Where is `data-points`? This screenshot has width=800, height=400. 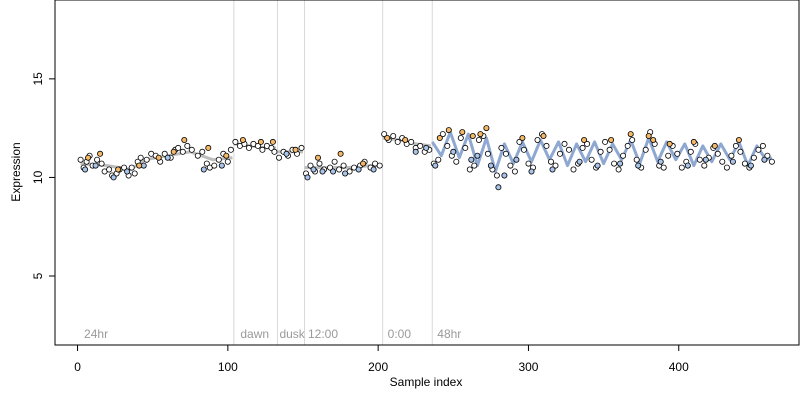 data-points is located at coordinates (426, 158).